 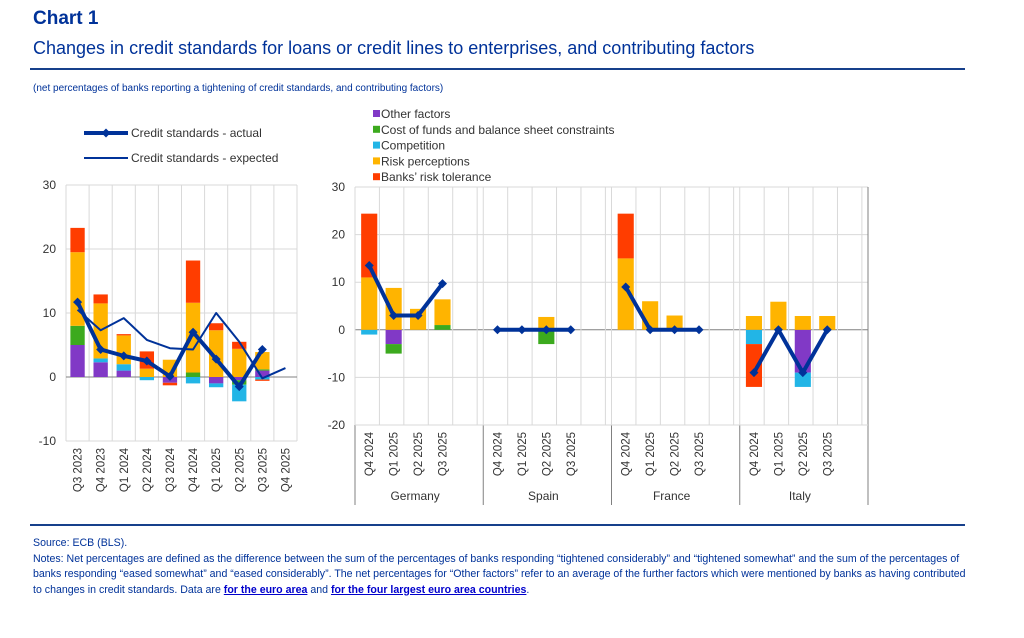 I want to click on legend-swatch-risk-perceptions, so click(x=376, y=161).